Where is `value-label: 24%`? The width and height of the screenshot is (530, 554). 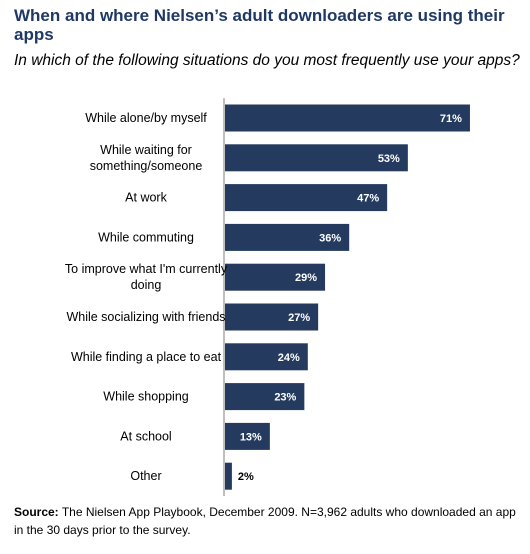 value-label: 24% is located at coordinates (289, 358).